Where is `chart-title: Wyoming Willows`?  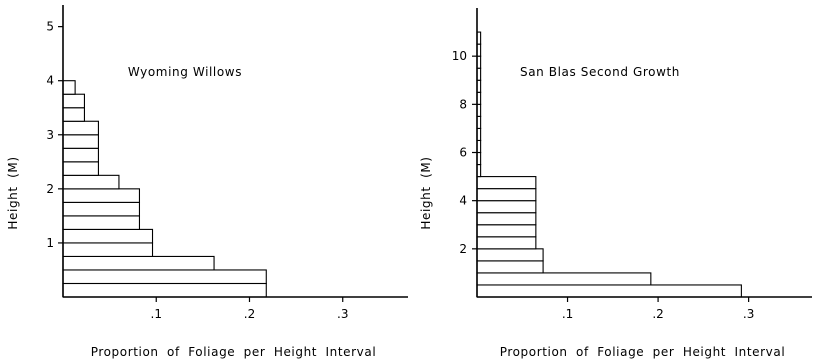 chart-title: Wyoming Willows is located at coordinates (185, 72).